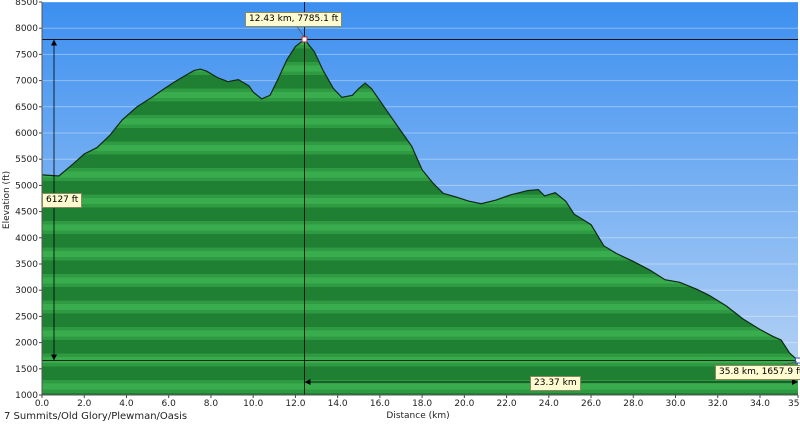  What do you see at coordinates (338, 404) in the screenshot?
I see `x-tick-label: 14.0` at bounding box center [338, 404].